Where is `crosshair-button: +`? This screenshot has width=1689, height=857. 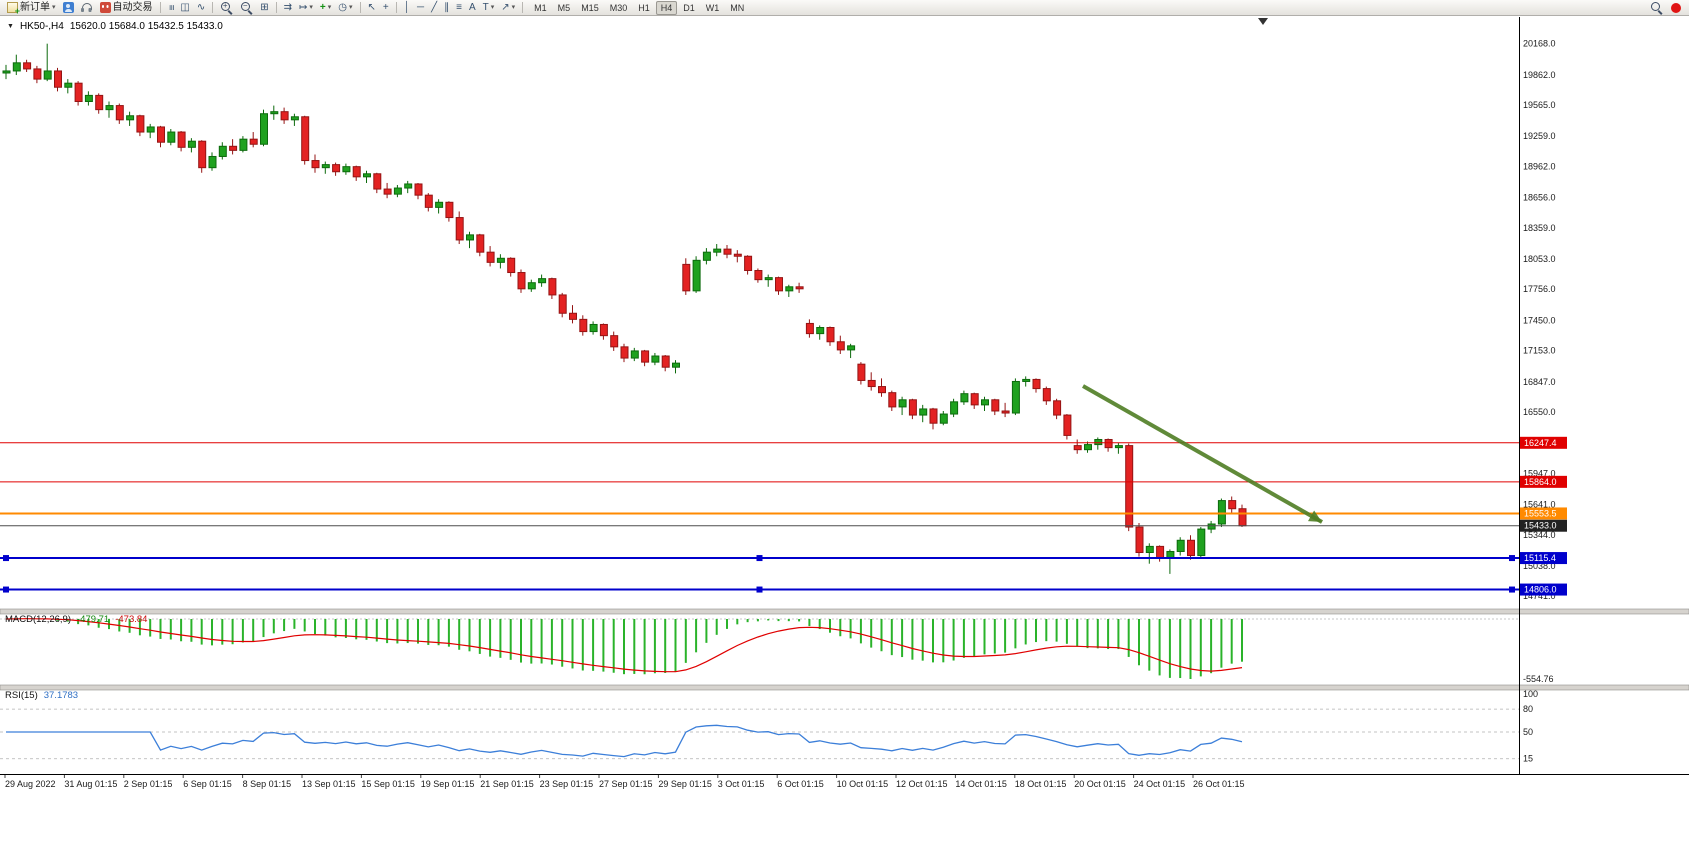
crosshair-button: + is located at coordinates (386, 8).